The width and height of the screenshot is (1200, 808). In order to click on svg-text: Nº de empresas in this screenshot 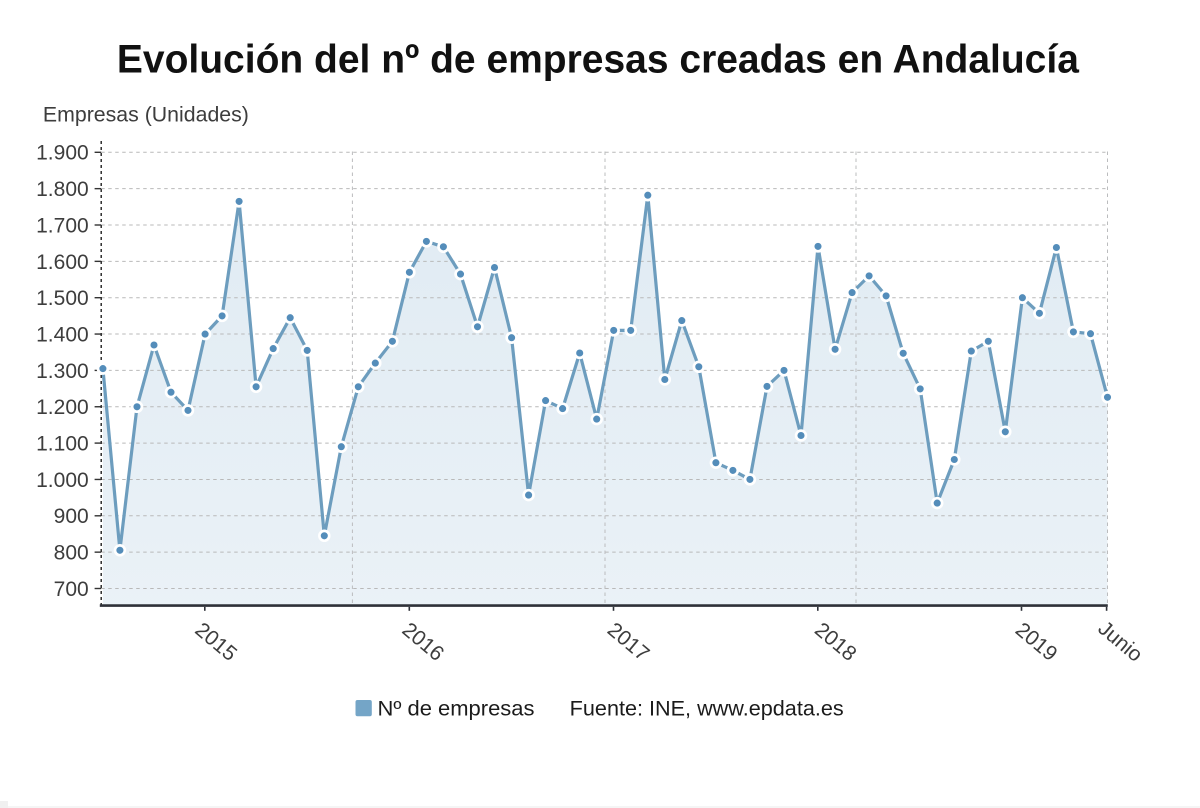, I will do `click(456, 708)`.